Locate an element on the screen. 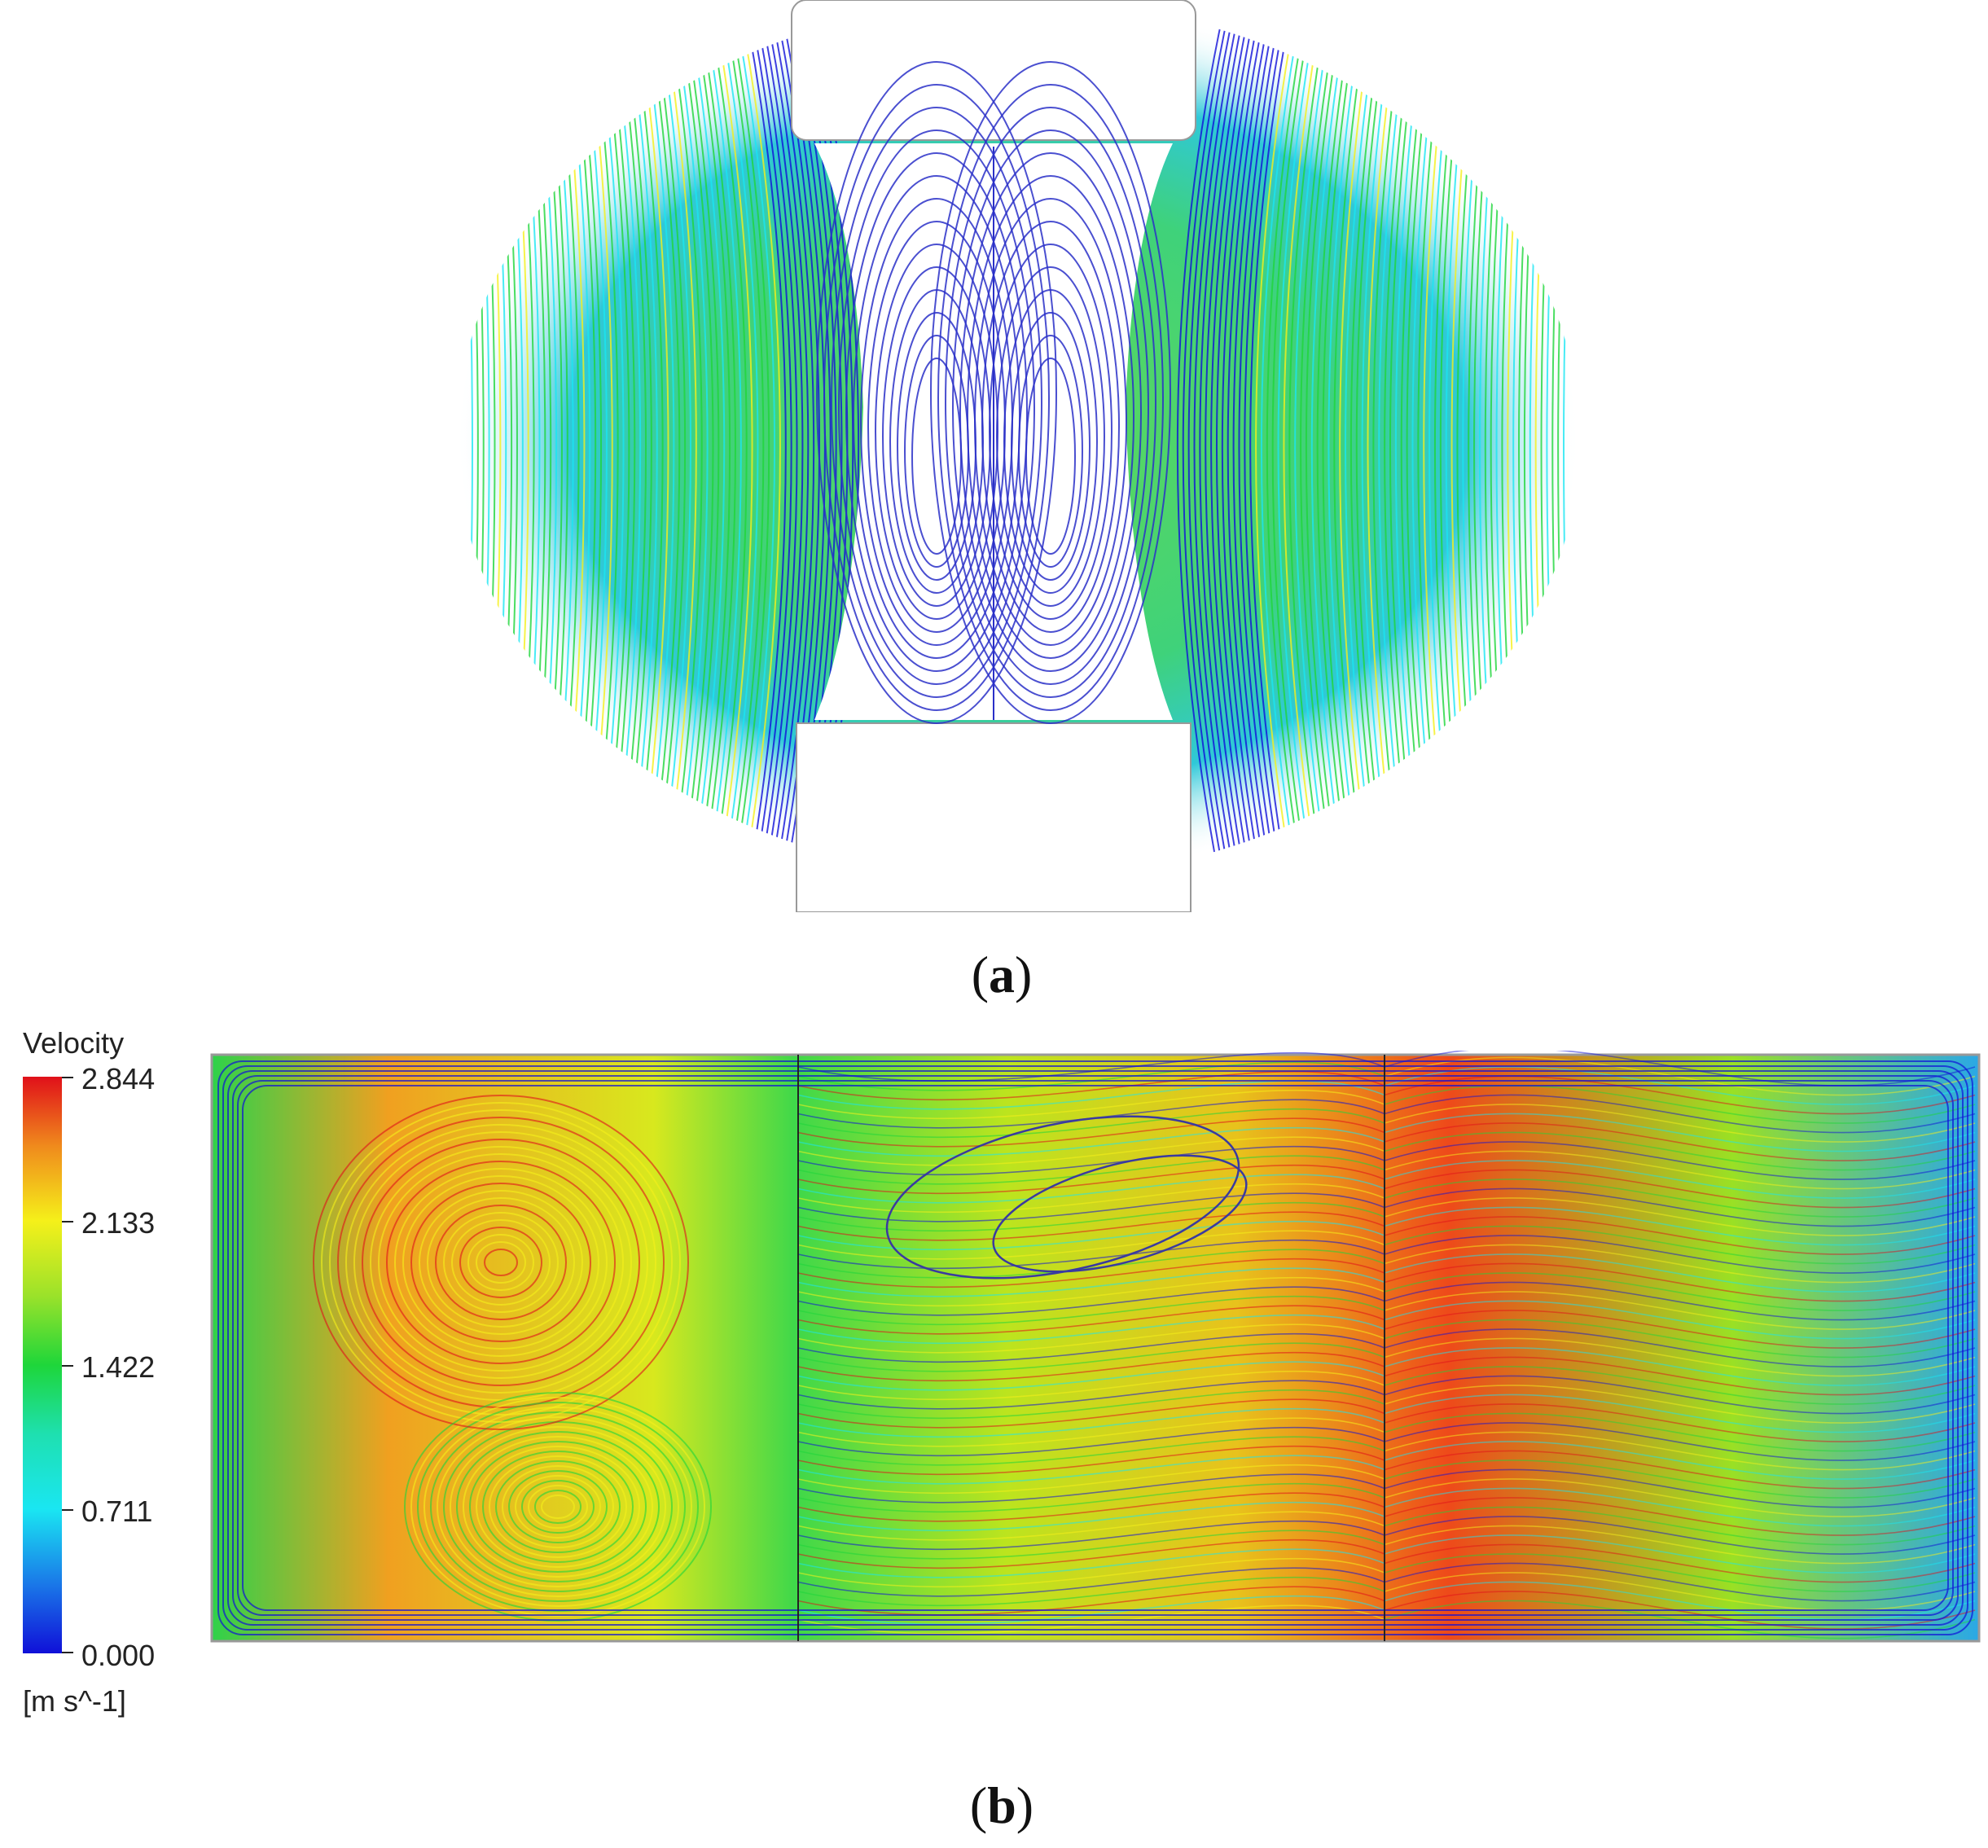 The height and width of the screenshot is (1848, 1988). upper-block is located at coordinates (993, 71).